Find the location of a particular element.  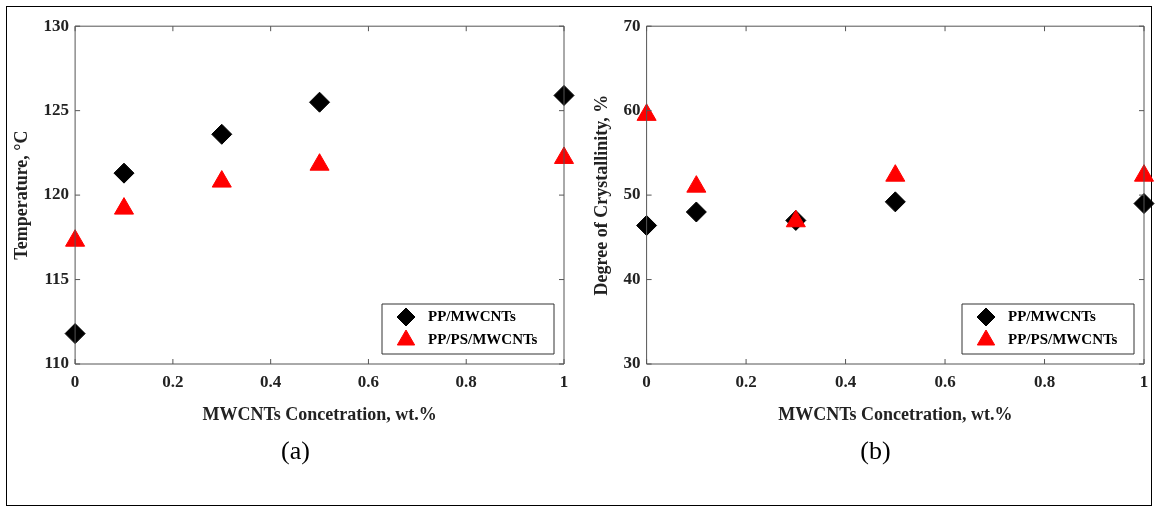

y-axis-title: Temperature, °C is located at coordinates (21, 195).